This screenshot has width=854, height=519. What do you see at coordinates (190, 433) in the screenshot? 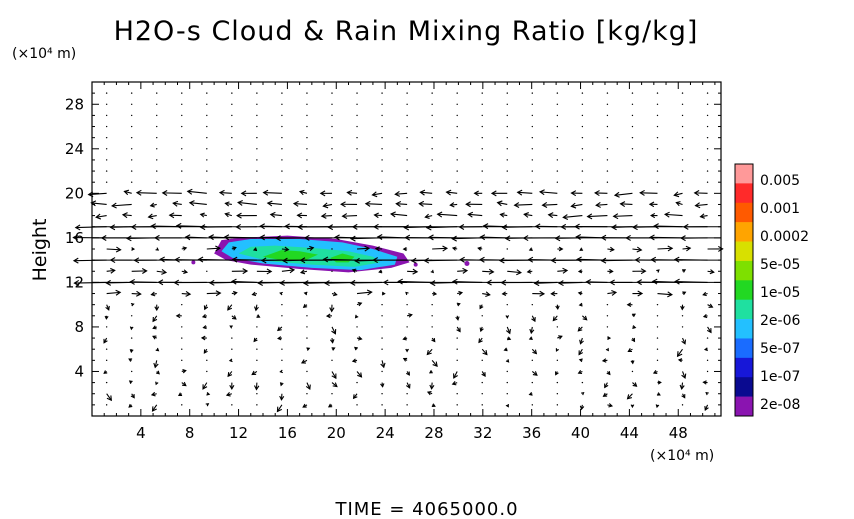
I see `x-tick-label: 8` at bounding box center [190, 433].